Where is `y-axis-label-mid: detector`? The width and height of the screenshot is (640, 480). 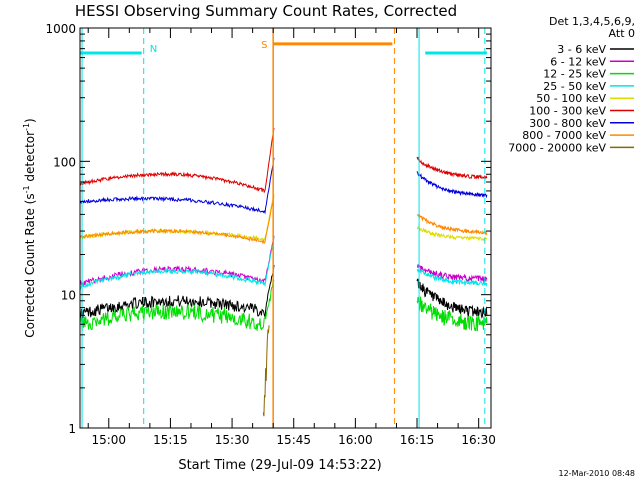
y-axis-label-mid: detector is located at coordinates (30, 158).